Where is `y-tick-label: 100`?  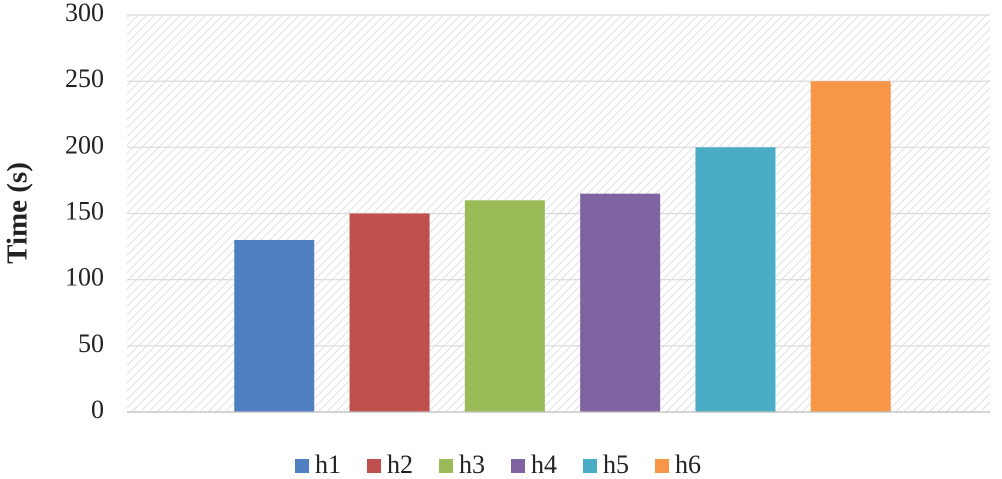 y-tick-label: 100 is located at coordinates (84, 277).